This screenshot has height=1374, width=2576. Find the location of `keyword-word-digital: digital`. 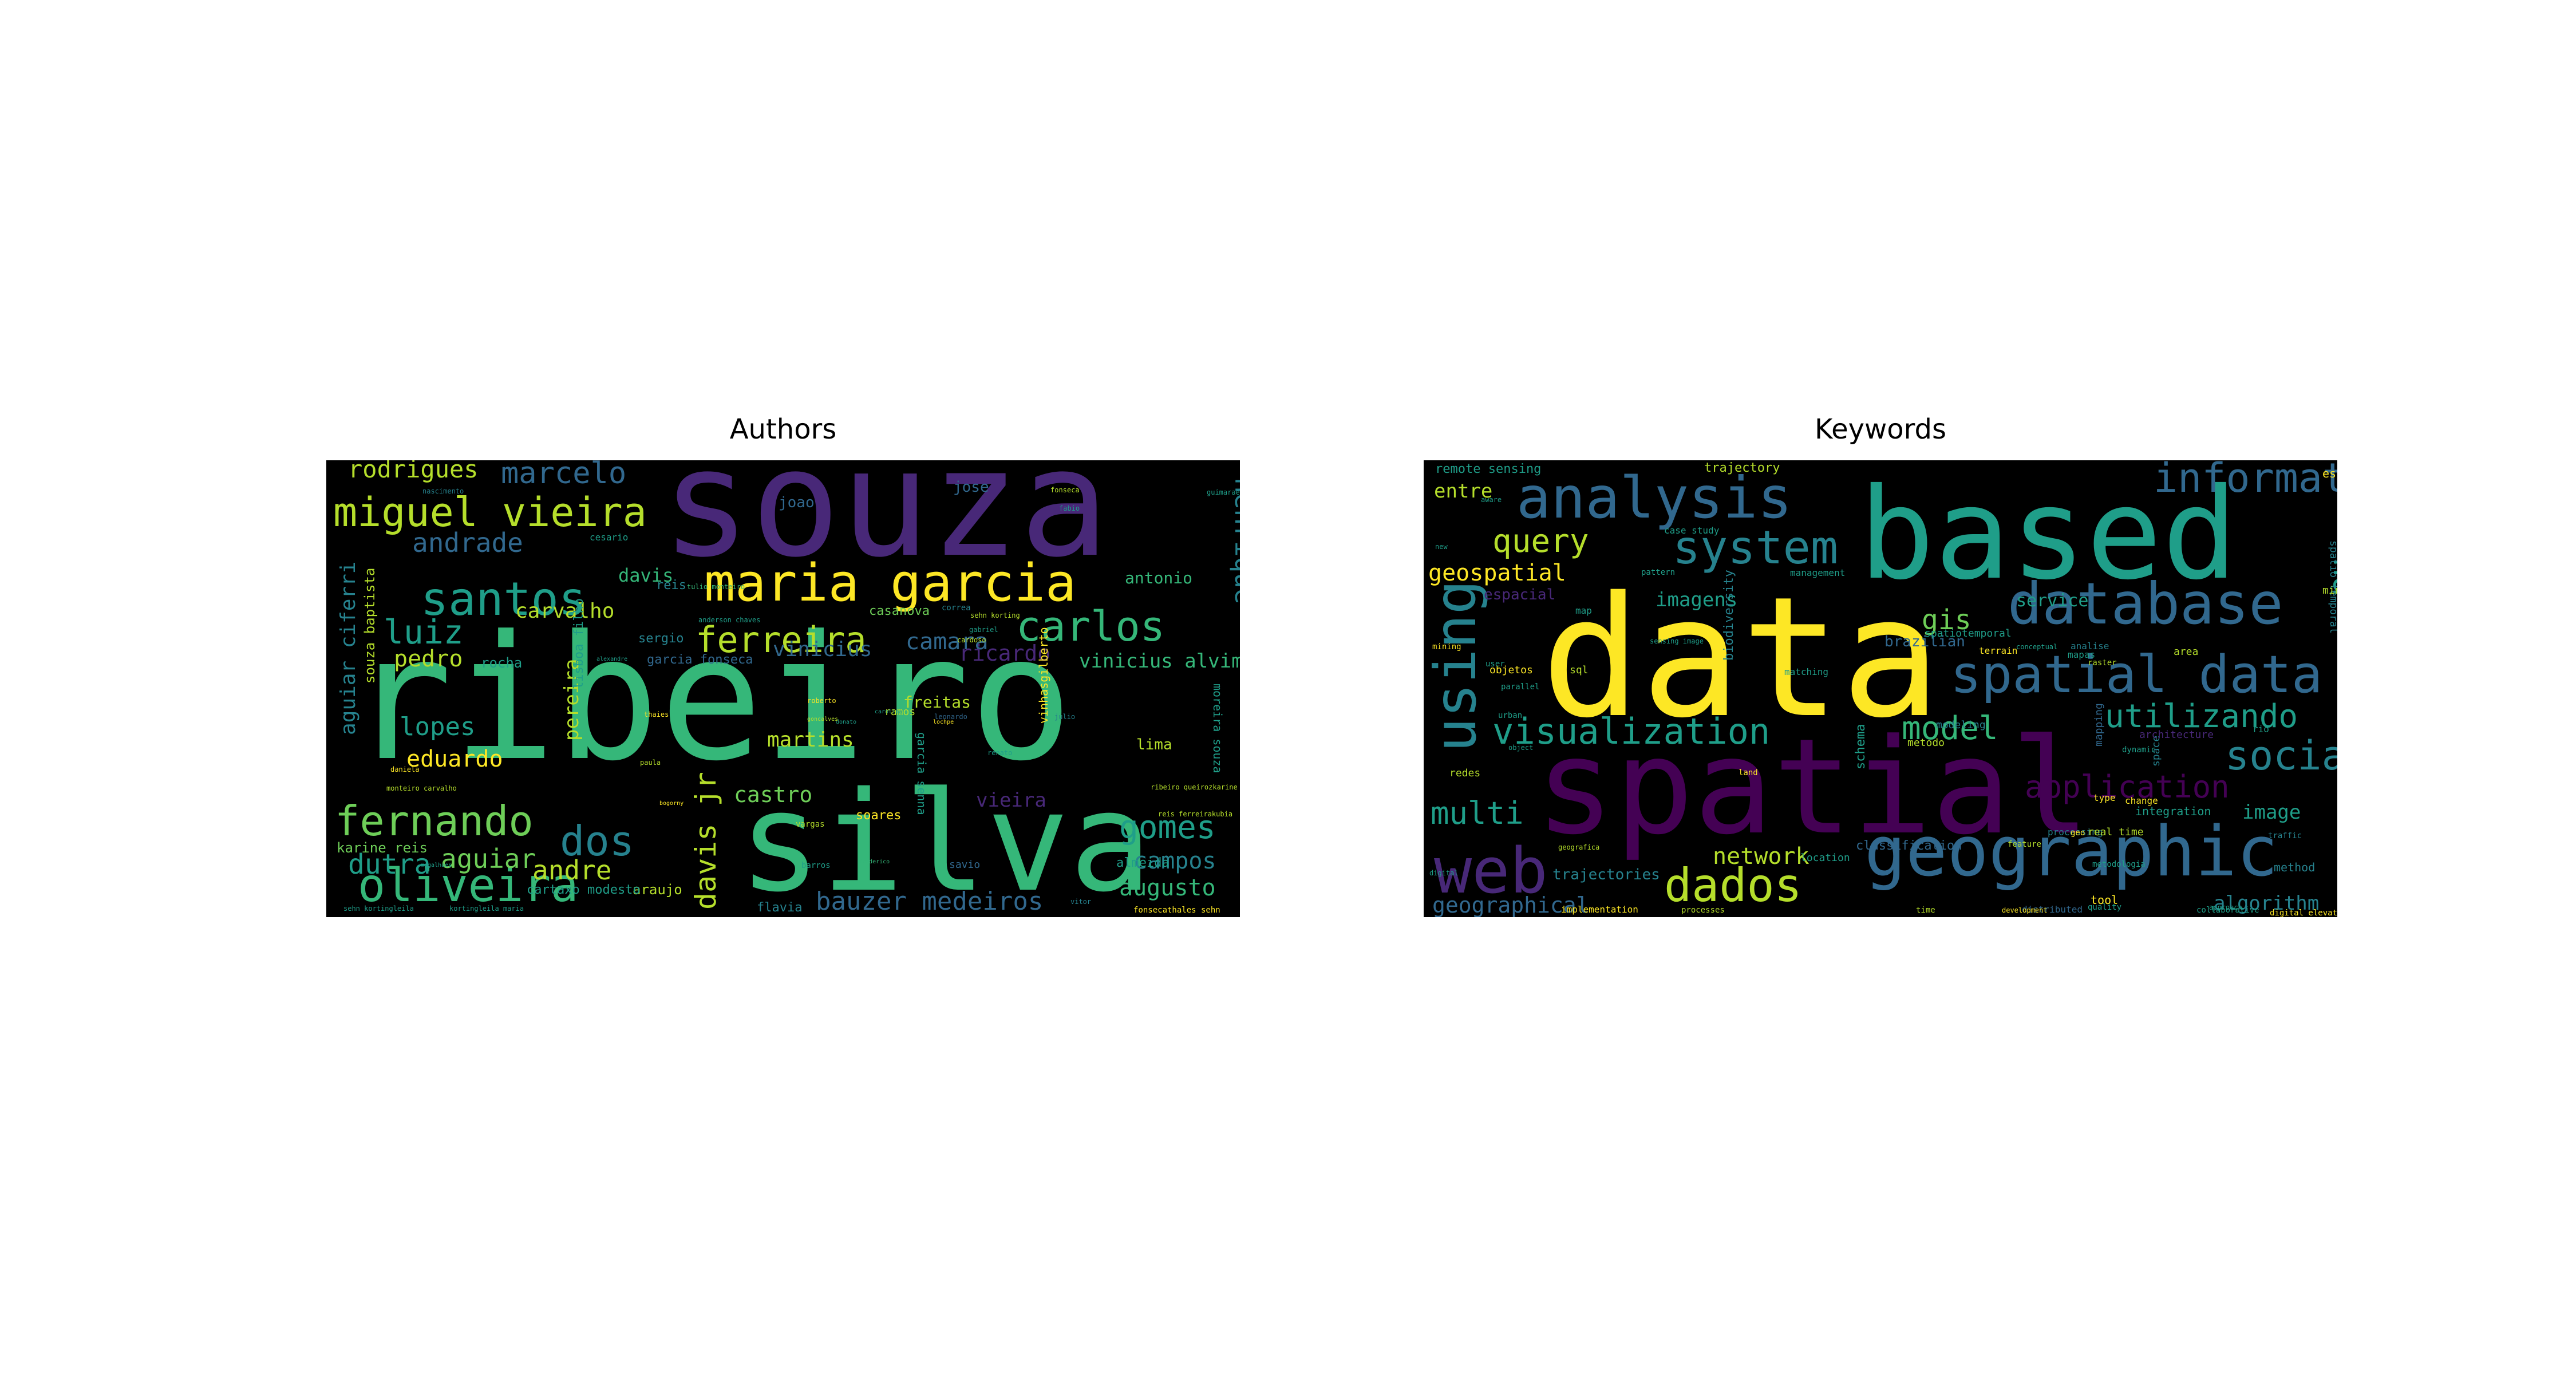

keyword-word-digital: digital is located at coordinates (1444, 873).